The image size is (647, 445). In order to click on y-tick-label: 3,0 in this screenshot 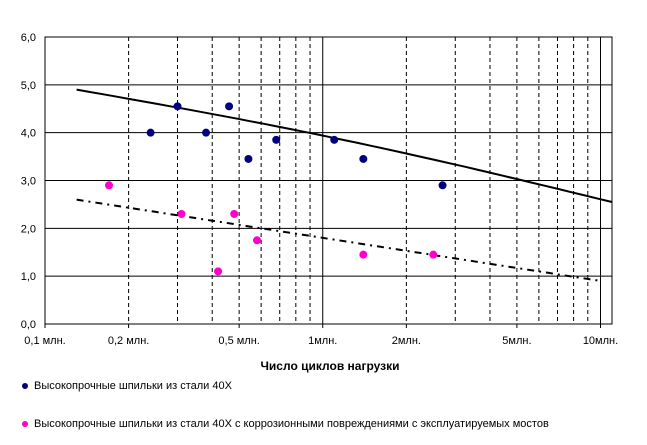, I will do `click(28, 182)`.